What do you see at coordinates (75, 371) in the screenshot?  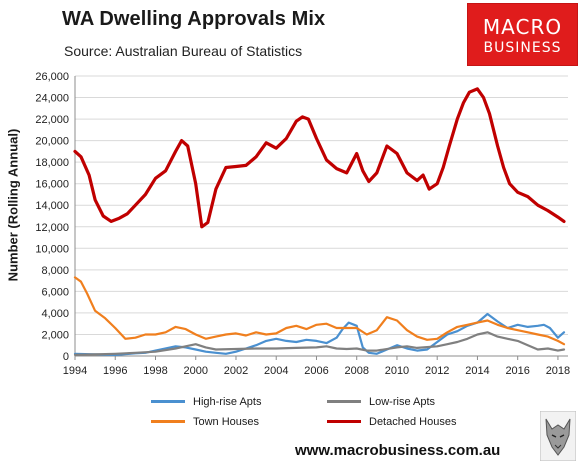 I see `x-tick-label: 1994` at bounding box center [75, 371].